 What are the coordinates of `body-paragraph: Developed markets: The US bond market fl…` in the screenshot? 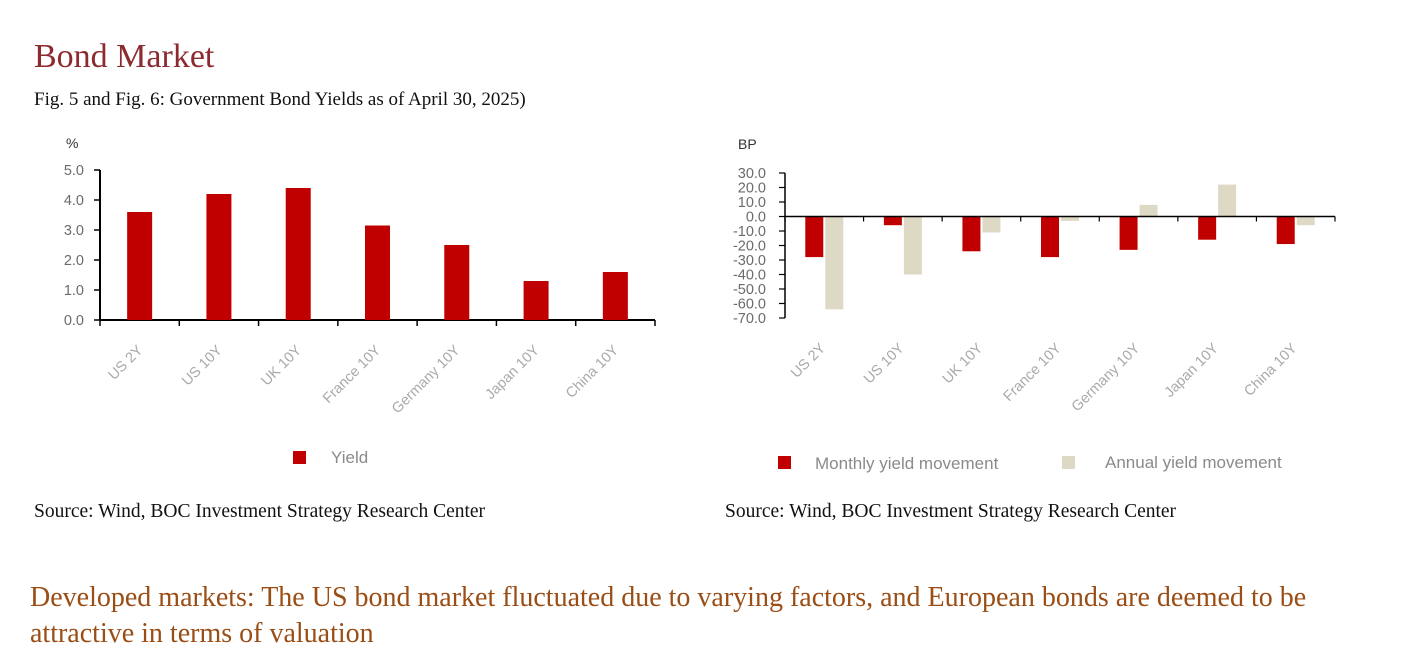 It's located at (715, 616).